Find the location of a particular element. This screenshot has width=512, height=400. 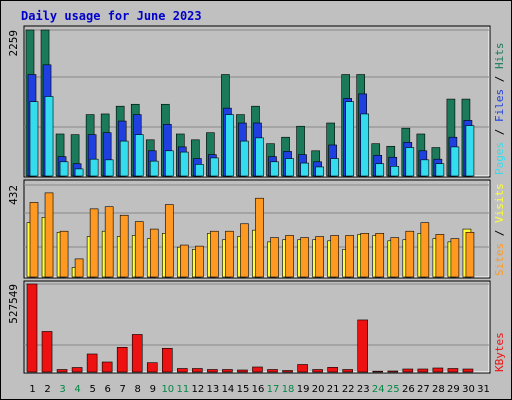

legend-pages: Pages is located at coordinates (499, 158).